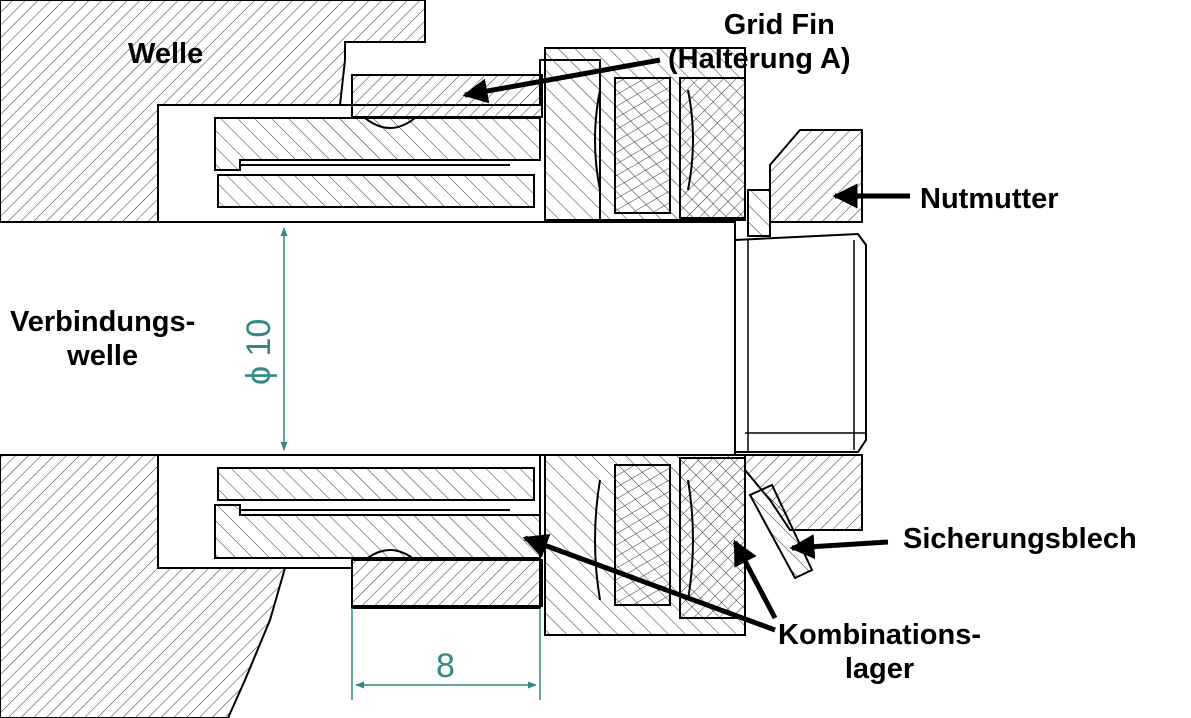 The image size is (1191, 718). Describe the element at coordinates (1020, 539) in the screenshot. I see `label-sicherungsblech: Sicherungsblech` at that location.